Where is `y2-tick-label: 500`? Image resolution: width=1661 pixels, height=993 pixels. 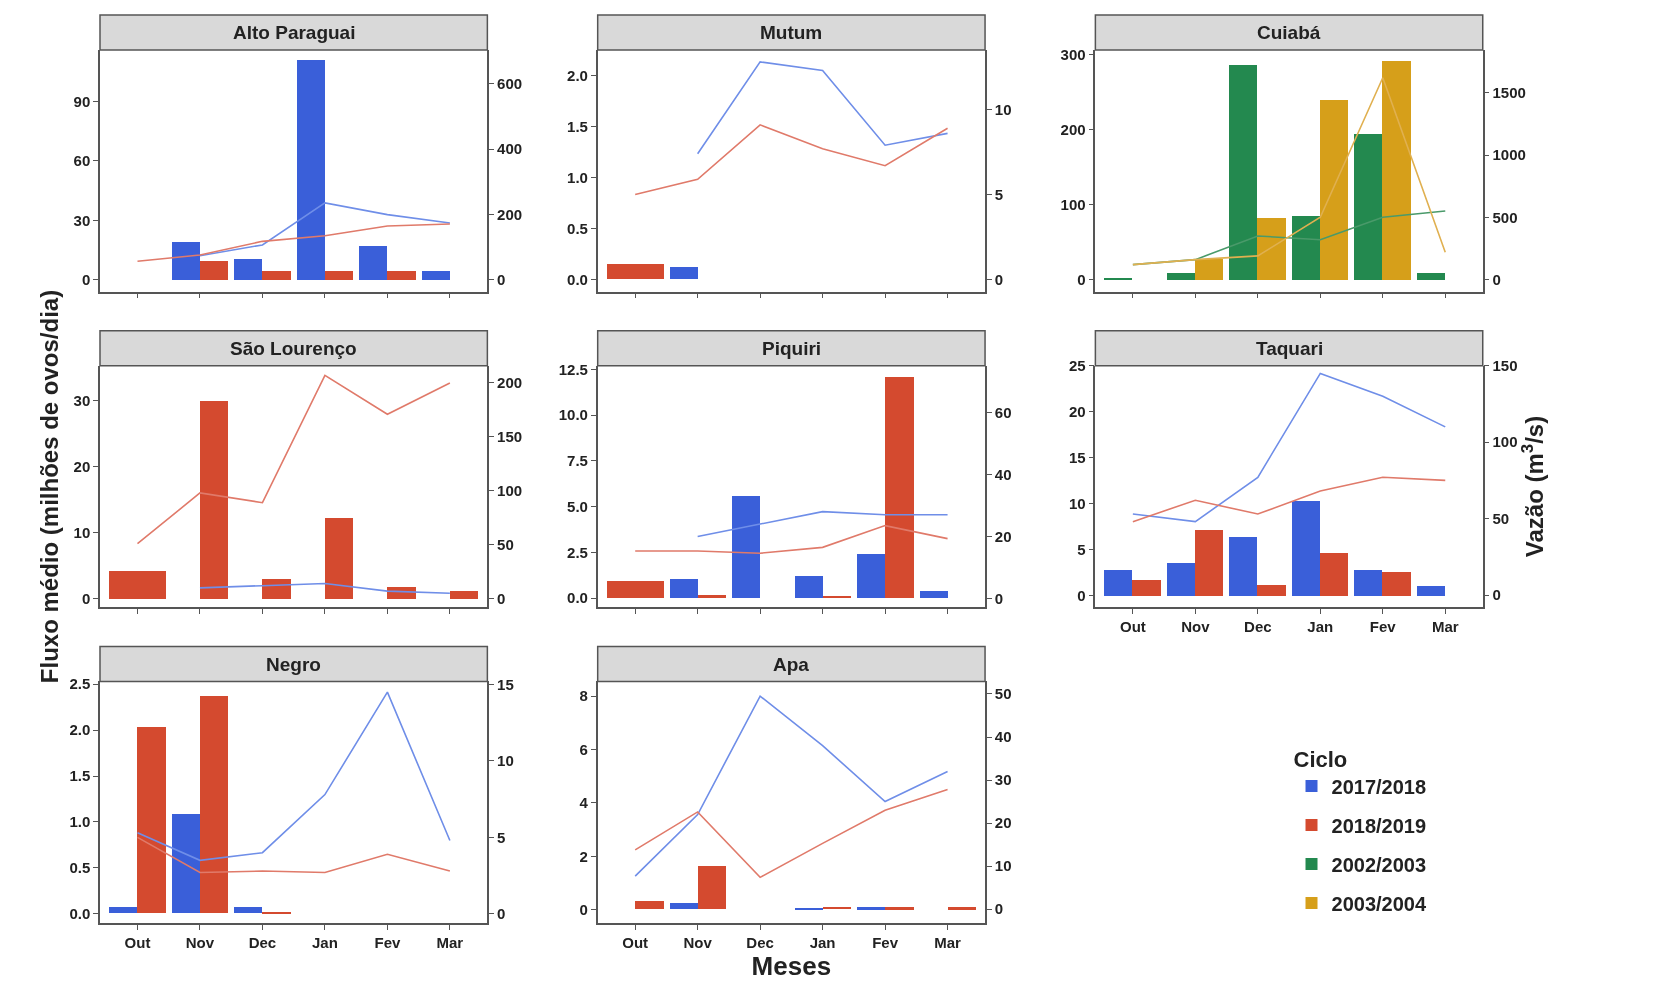
y2-tick-label: 500 is located at coordinates (1505, 217).